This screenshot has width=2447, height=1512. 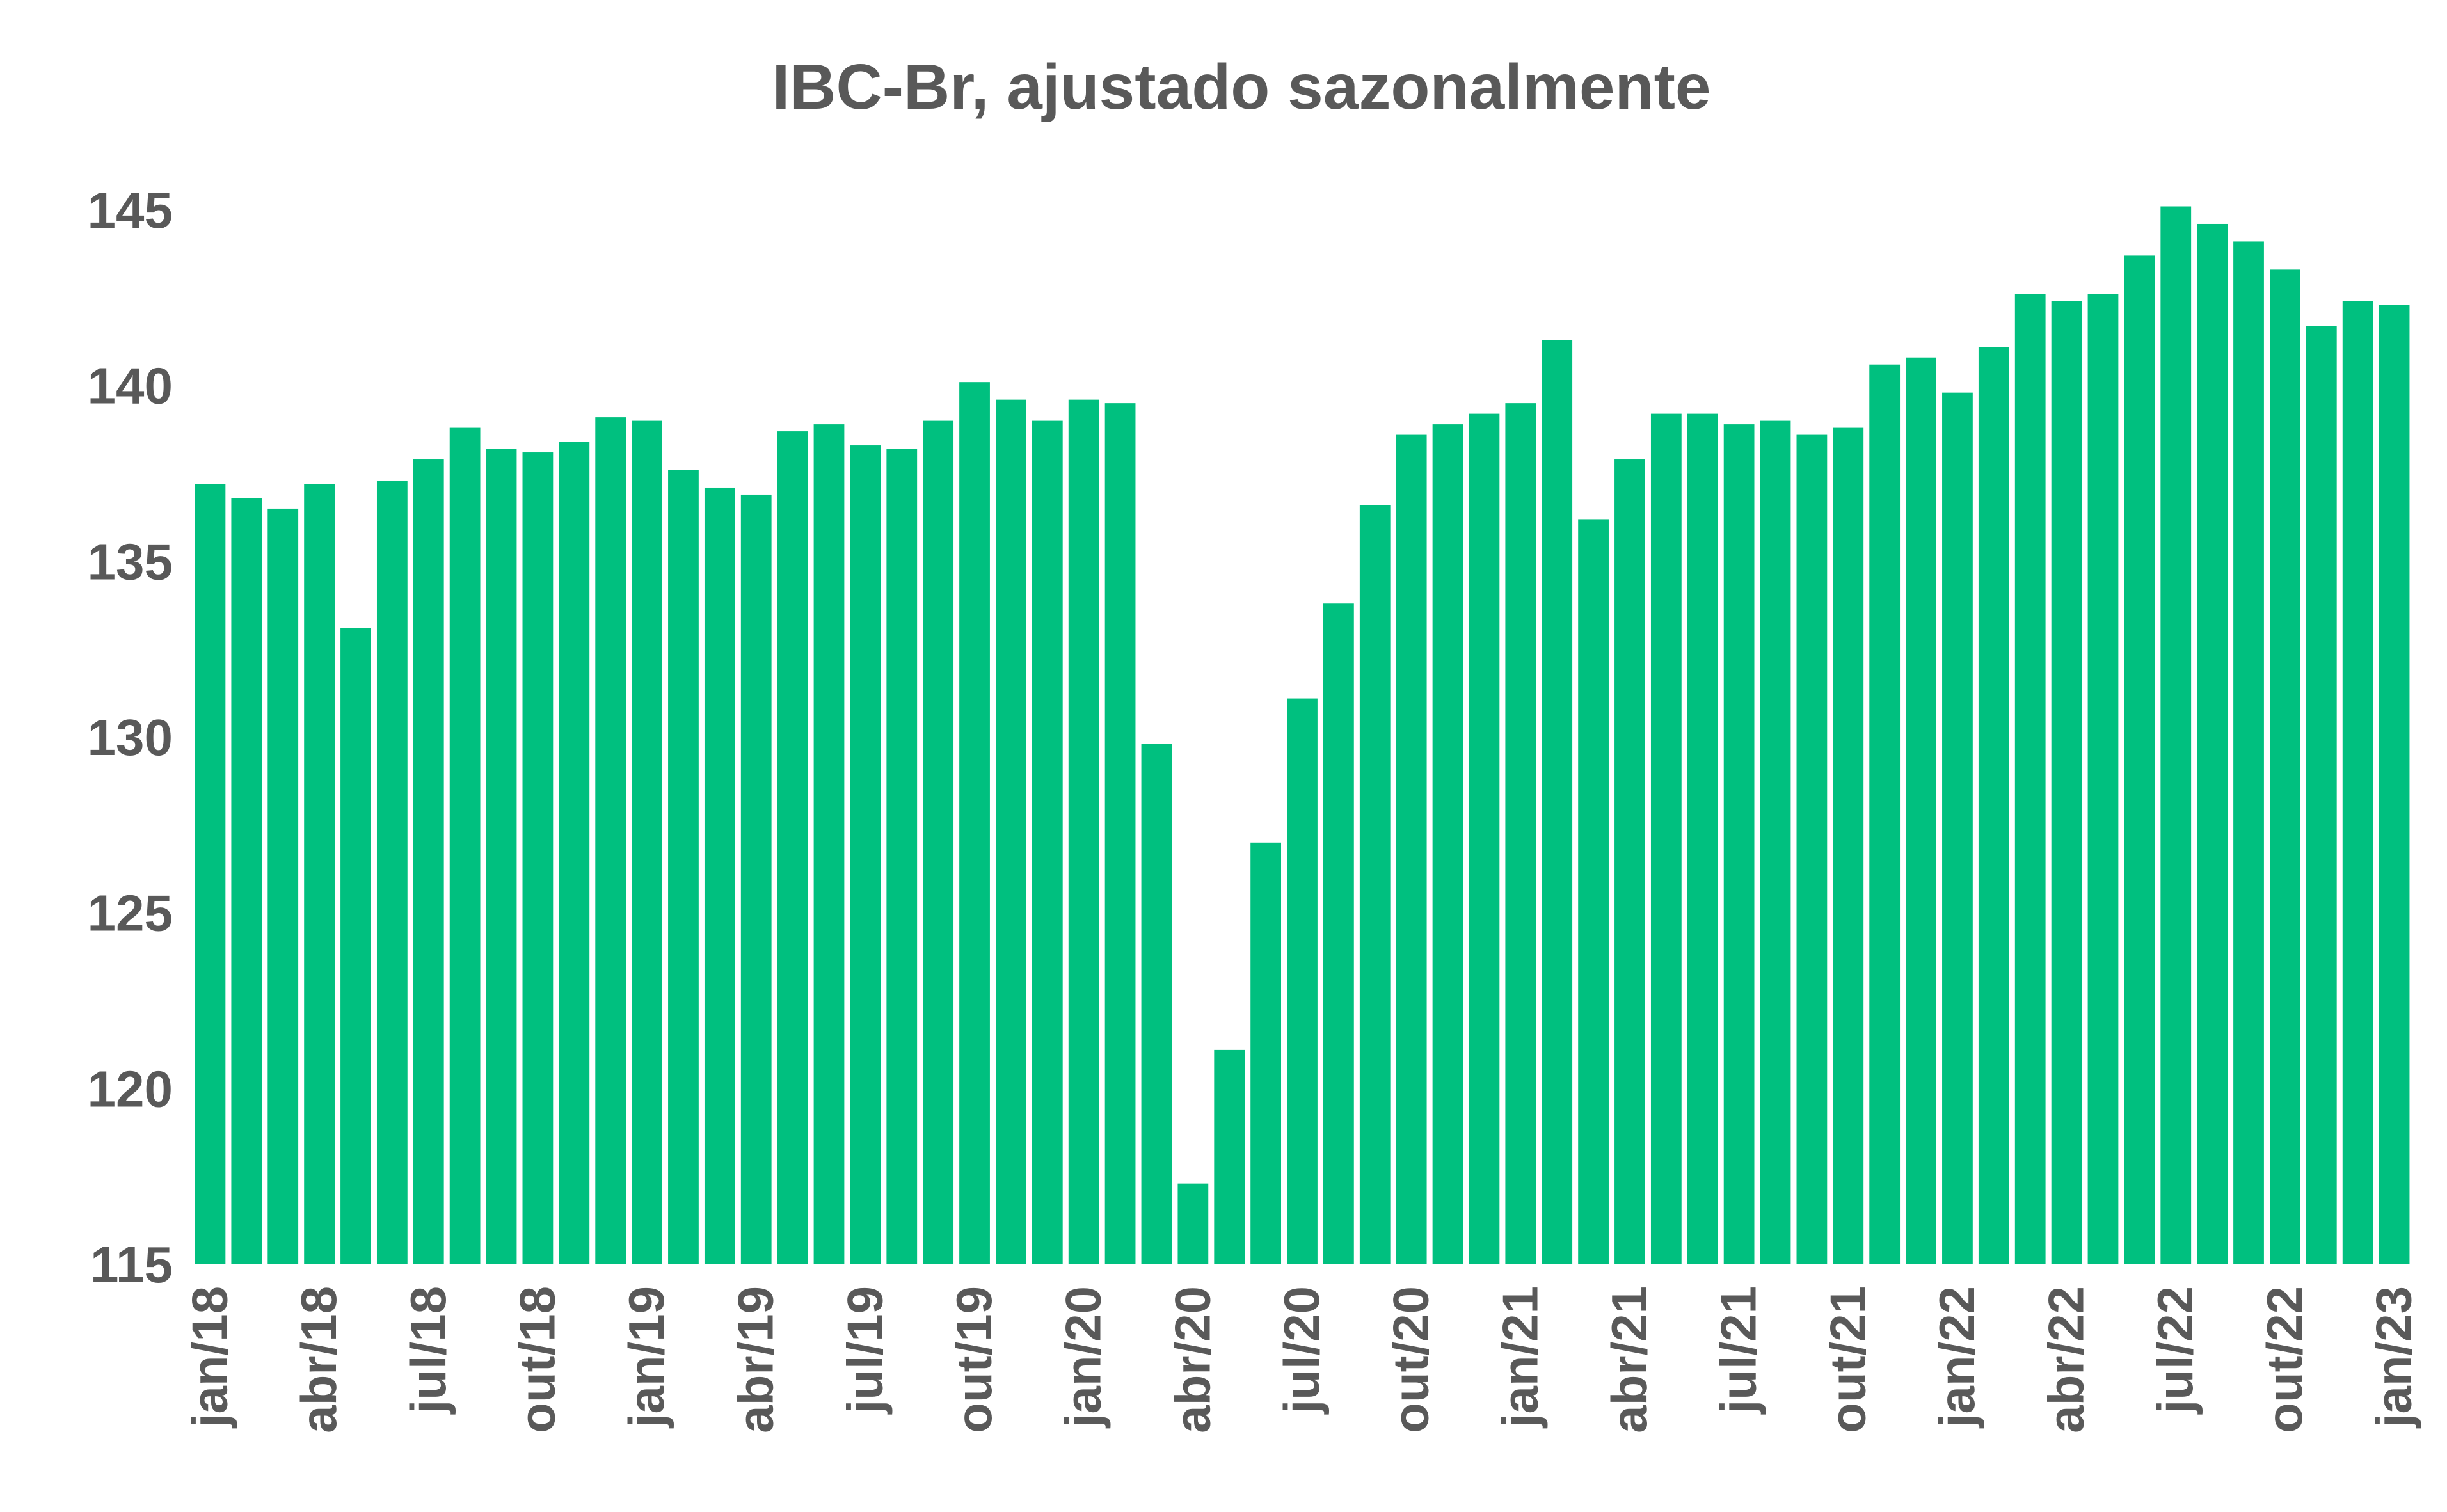 What do you see at coordinates (1629, 1359) in the screenshot?
I see `x-tick-label: abr/21` at bounding box center [1629, 1359].